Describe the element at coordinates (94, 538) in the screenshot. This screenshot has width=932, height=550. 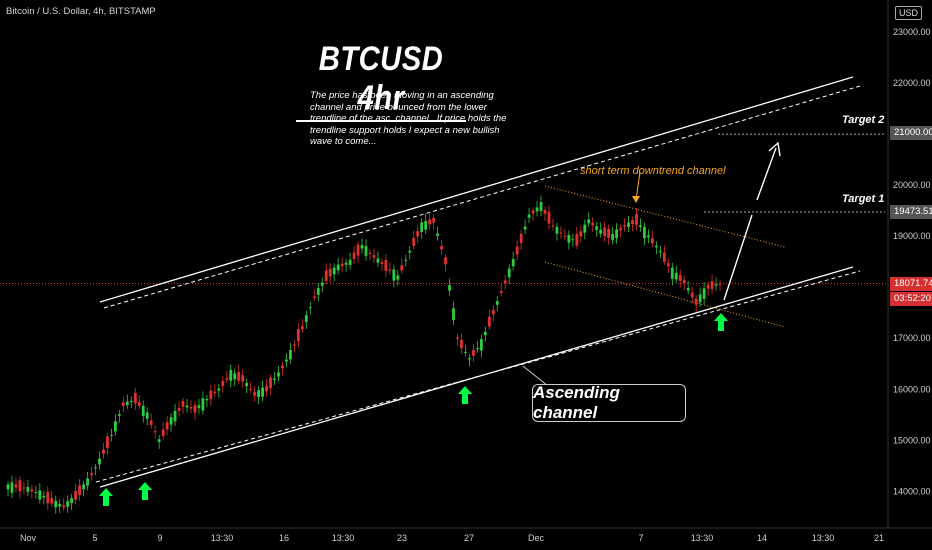
I see `x-tick-label: 5` at that location.